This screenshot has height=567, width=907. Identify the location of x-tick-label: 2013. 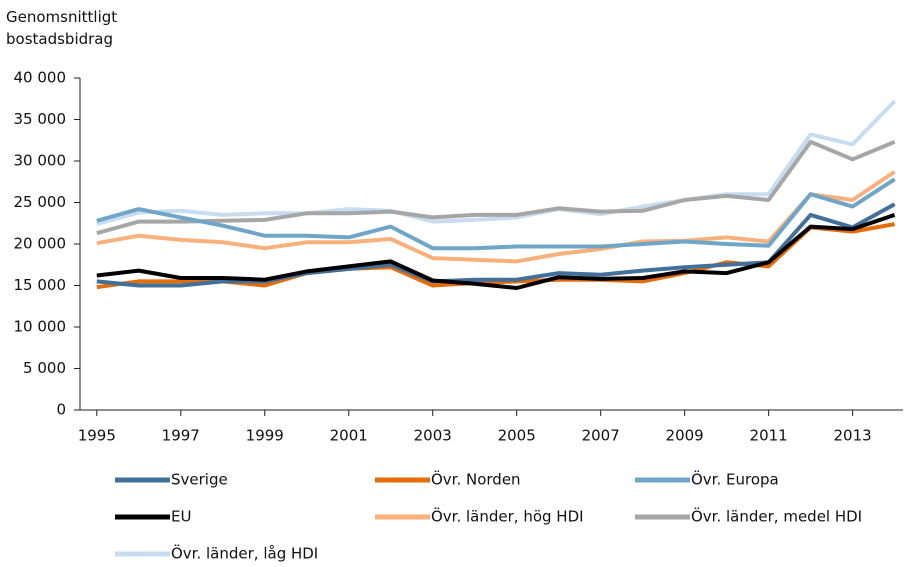
(853, 436).